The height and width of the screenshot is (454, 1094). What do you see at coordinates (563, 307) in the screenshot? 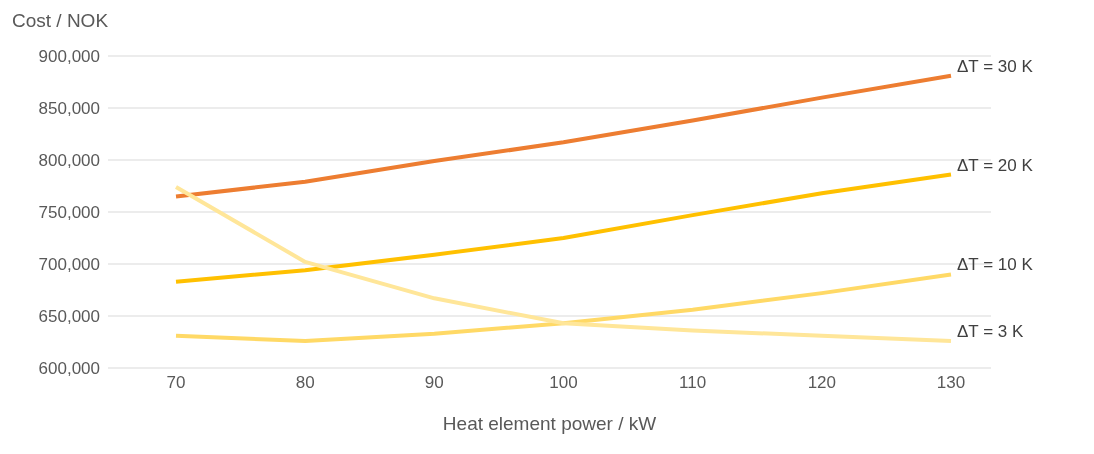
I see `line-series` at bounding box center [563, 307].